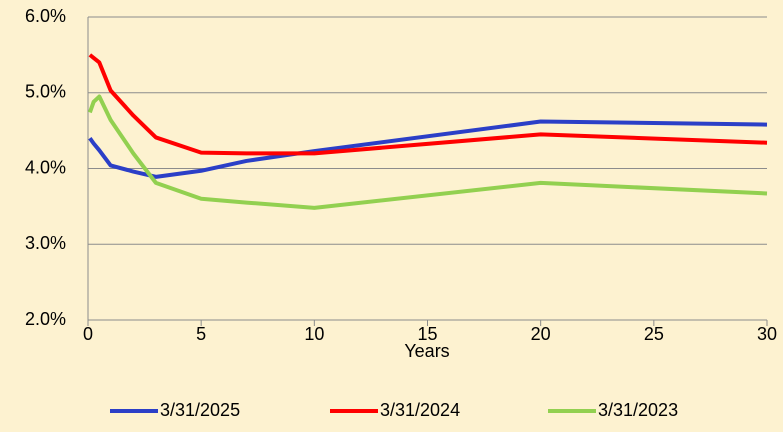 This screenshot has width=783, height=432. I want to click on legend-label: 3/31/2025, so click(200, 410).